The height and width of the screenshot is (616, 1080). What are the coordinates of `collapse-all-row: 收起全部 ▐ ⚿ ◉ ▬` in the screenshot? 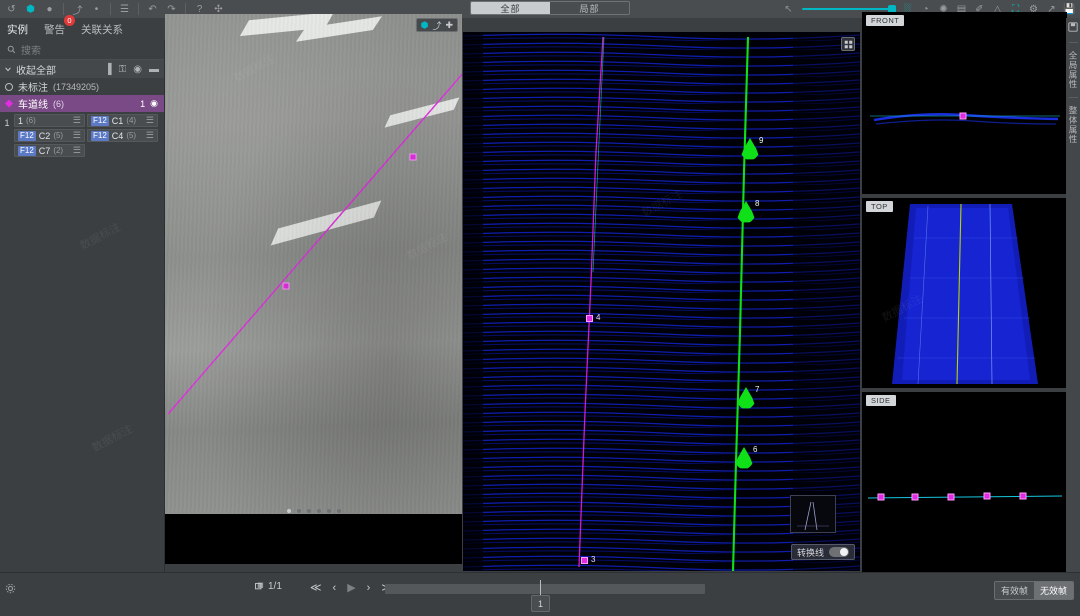 It's located at (82, 69).